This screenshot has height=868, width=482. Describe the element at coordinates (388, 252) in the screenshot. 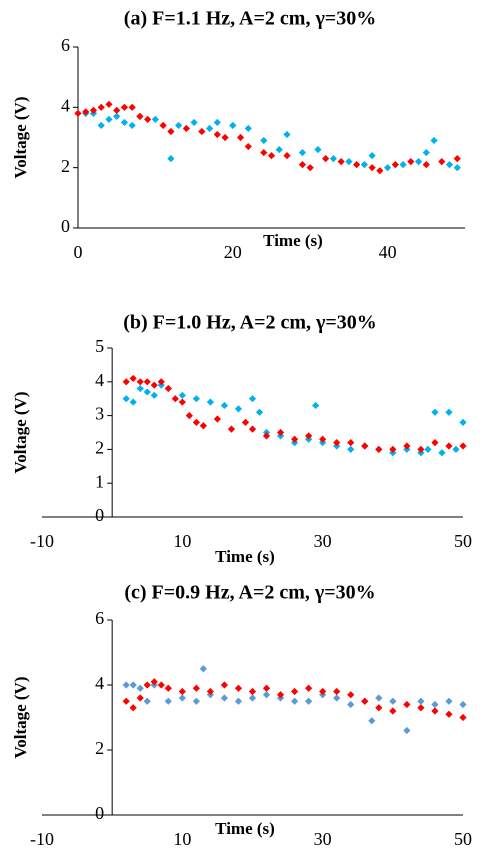

I see `x-tick-label: 40` at that location.